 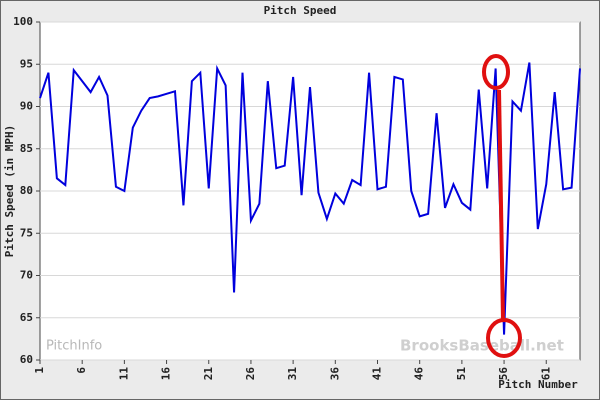 I want to click on y-tick-label: 90, so click(x=26, y=106).